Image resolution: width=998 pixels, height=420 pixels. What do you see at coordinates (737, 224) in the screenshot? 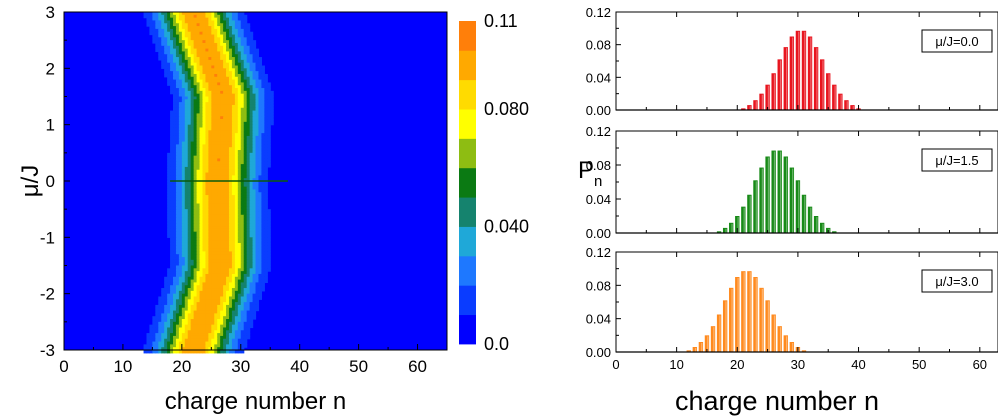
I see `bar` at bounding box center [737, 224].